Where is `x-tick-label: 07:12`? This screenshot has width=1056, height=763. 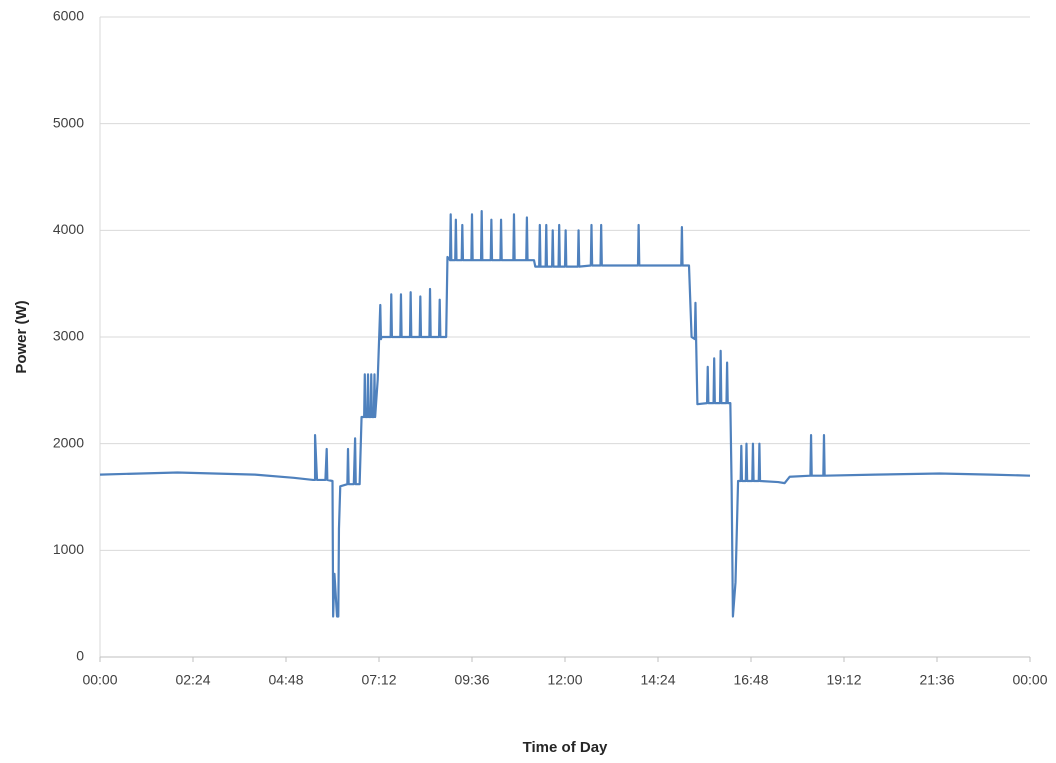
x-tick-label: 07:12 is located at coordinates (378, 680).